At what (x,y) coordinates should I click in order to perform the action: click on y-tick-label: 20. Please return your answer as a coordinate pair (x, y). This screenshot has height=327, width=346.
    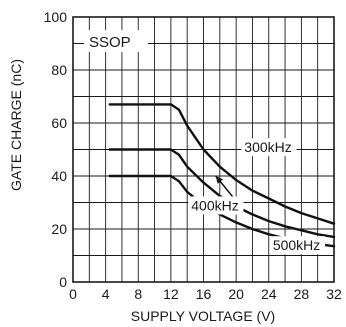
    Looking at the image, I should click on (59, 229).